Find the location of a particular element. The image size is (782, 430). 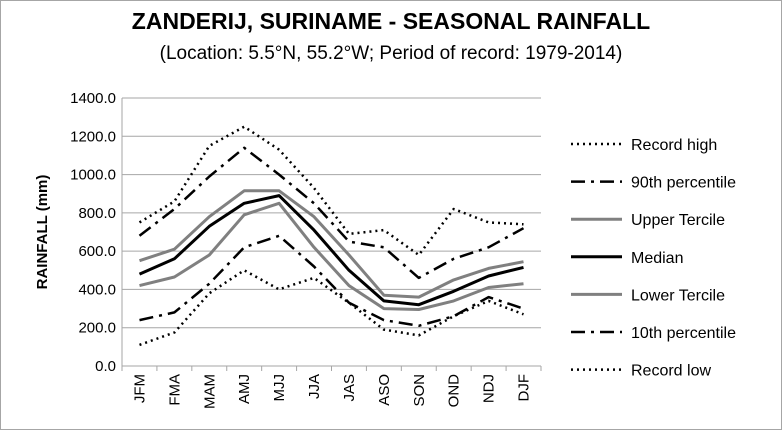

x-tick-label: AMJ is located at coordinates (244, 389).